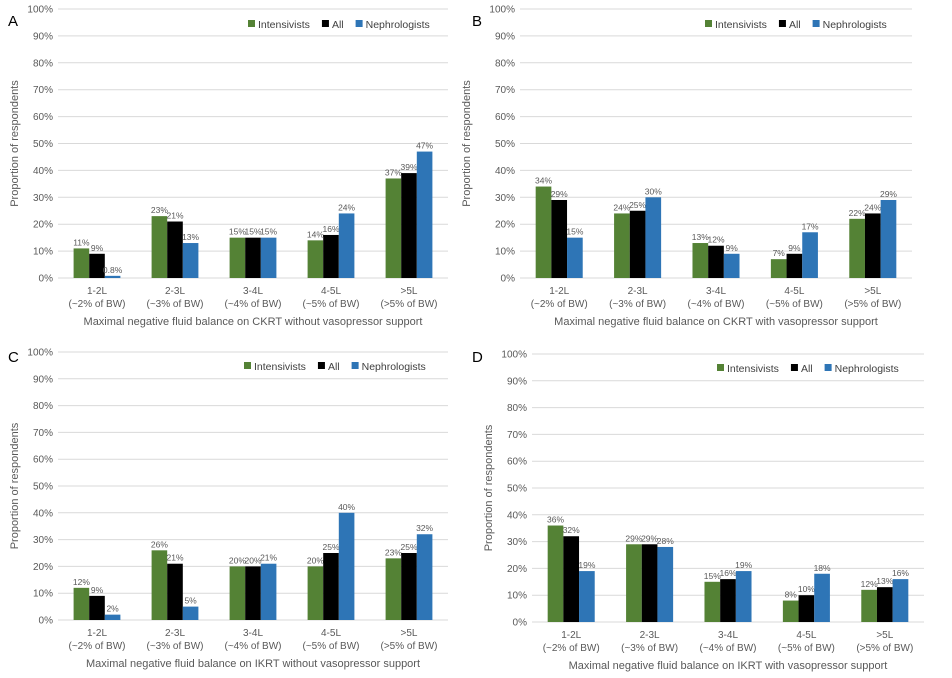 The image size is (952, 678). I want to click on data-label: 10%, so click(806, 589).